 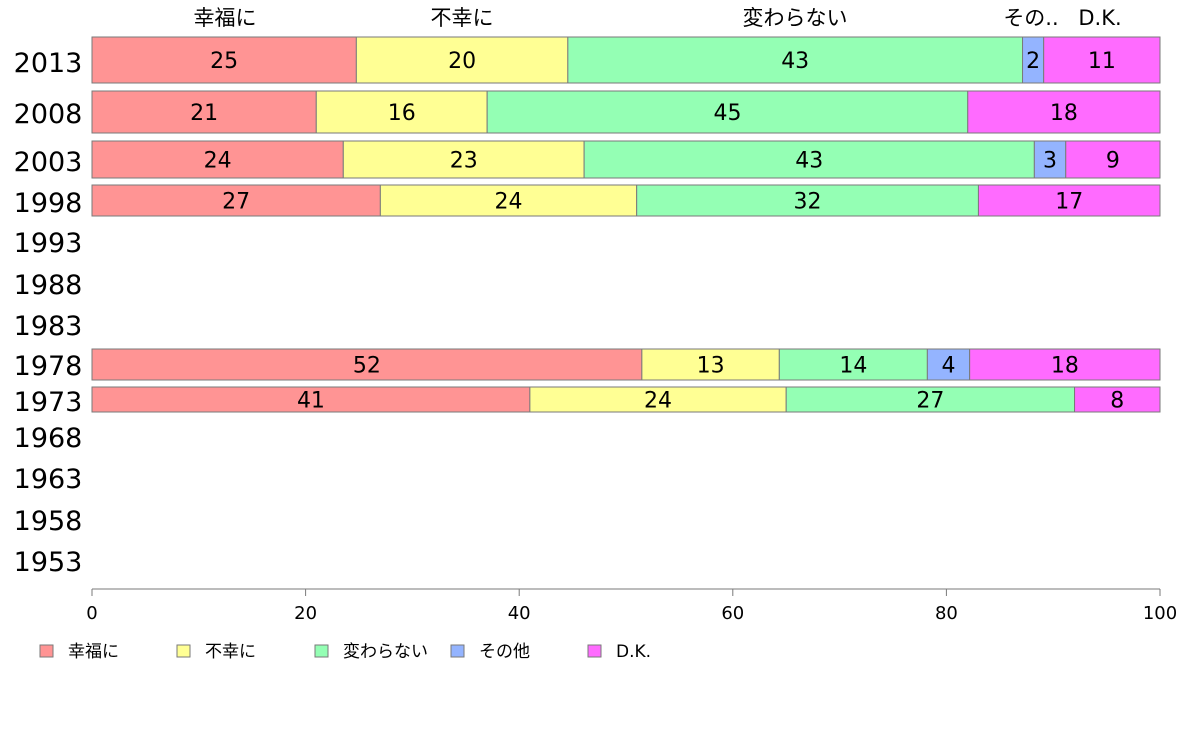 I want to click on bar-value-label: 13, so click(x=711, y=366).